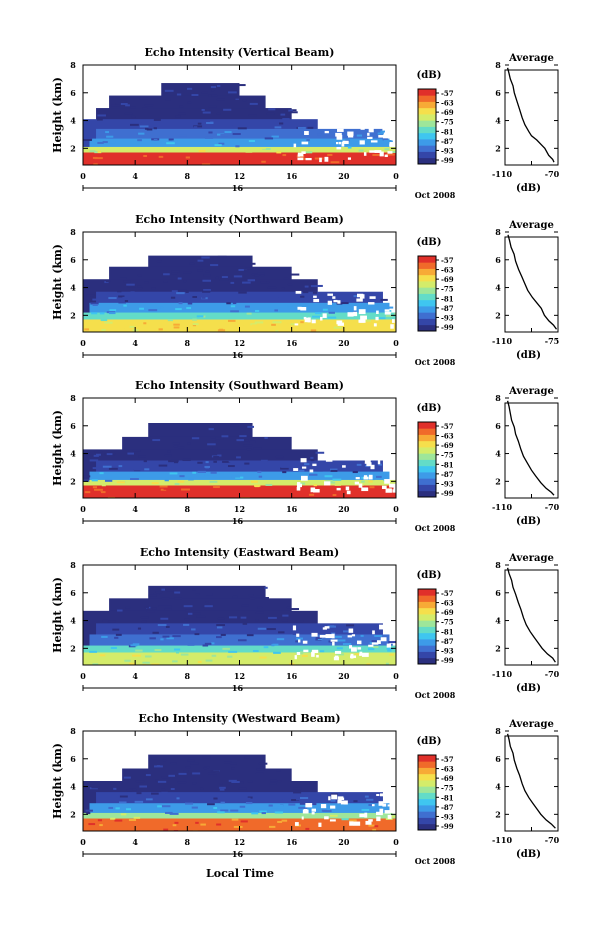 This screenshot has height=929, width=613. What do you see at coordinates (531, 225) in the screenshot?
I see `average-title-2: Average` at bounding box center [531, 225].